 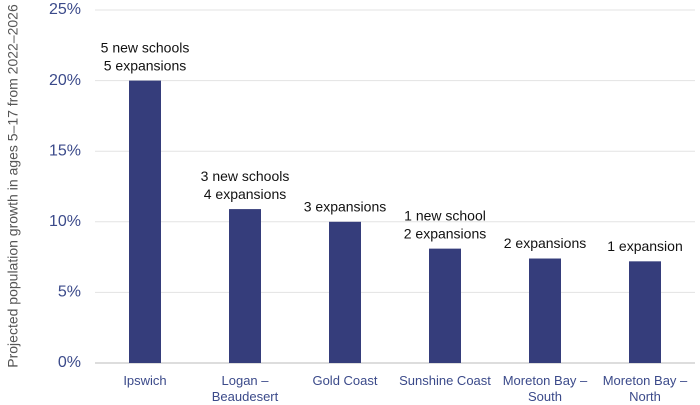 What do you see at coordinates (245, 176) in the screenshot?
I see `annotation: 3 new schools` at bounding box center [245, 176].